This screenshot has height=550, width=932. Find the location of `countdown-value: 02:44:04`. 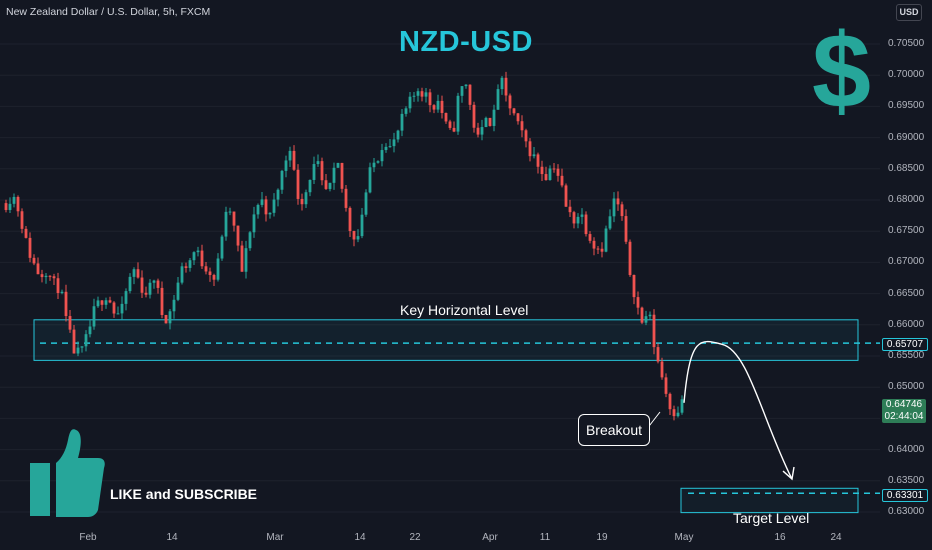

countdown-value: 02:44:04 is located at coordinates (904, 416).